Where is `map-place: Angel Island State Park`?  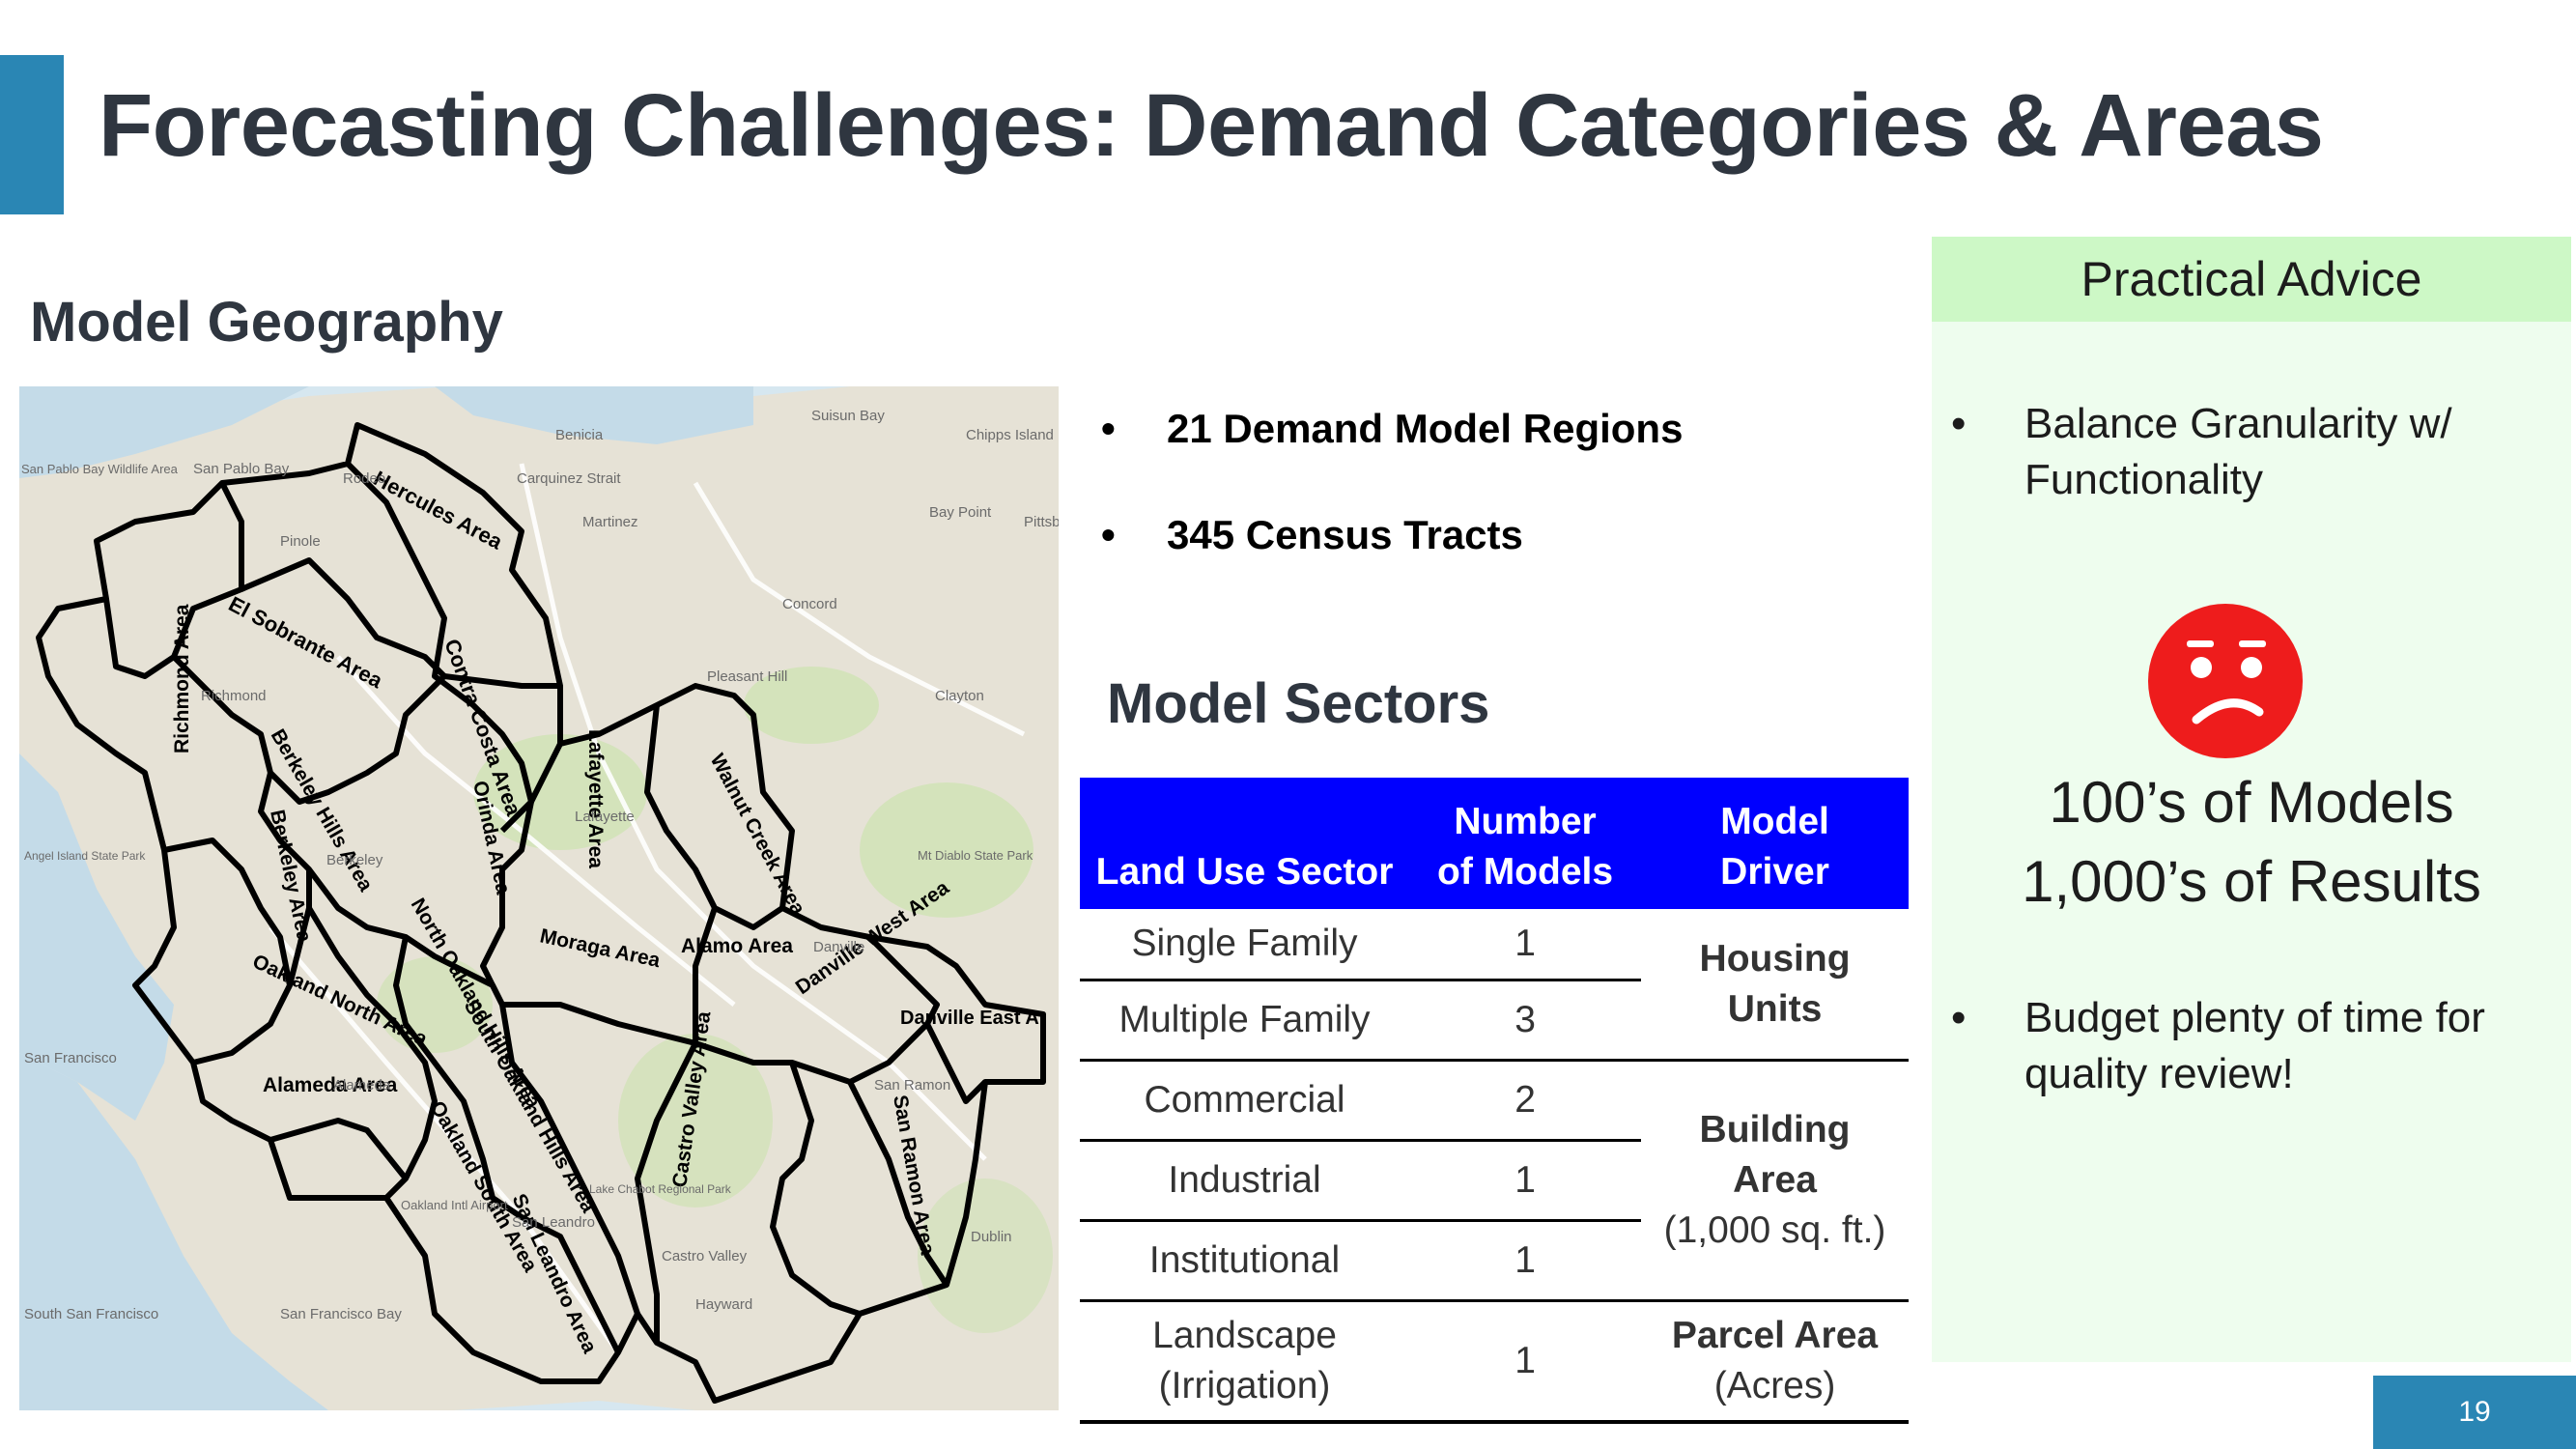
map-place: Angel Island State Park is located at coordinates (85, 856).